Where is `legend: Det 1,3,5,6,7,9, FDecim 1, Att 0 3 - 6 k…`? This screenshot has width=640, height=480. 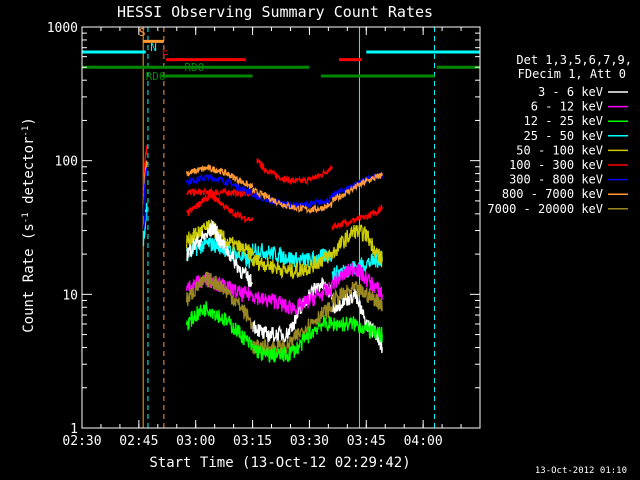
legend: Det 1,3,5,6,7,9, FDecim 1, Att 0 3 - 6 k… is located at coordinates (559, 134).